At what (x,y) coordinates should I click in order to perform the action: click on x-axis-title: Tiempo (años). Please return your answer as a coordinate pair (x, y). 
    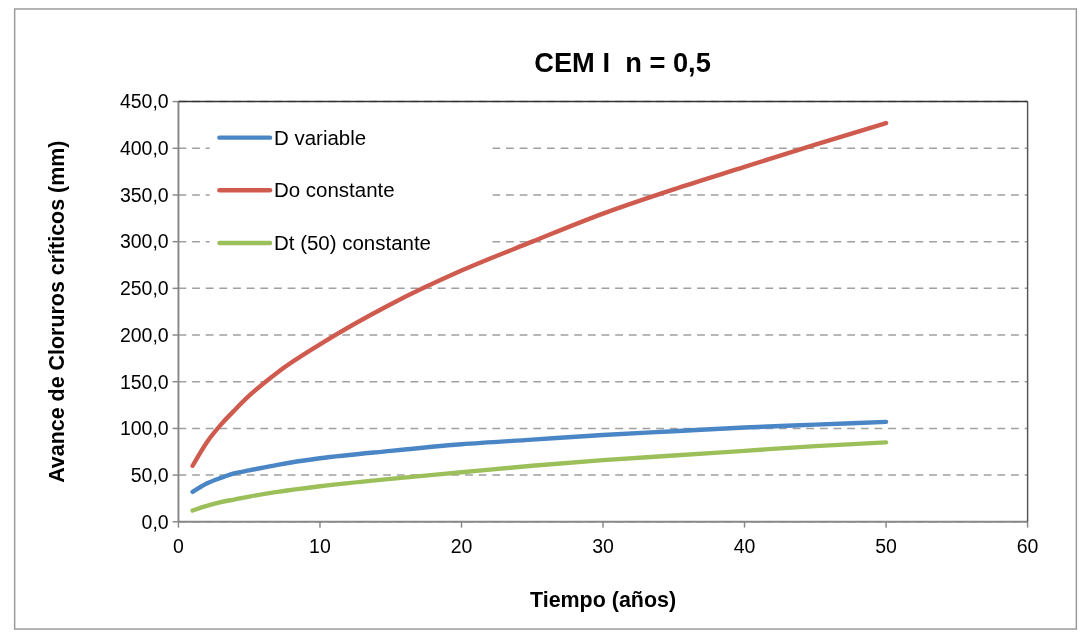
    Looking at the image, I should click on (603, 599).